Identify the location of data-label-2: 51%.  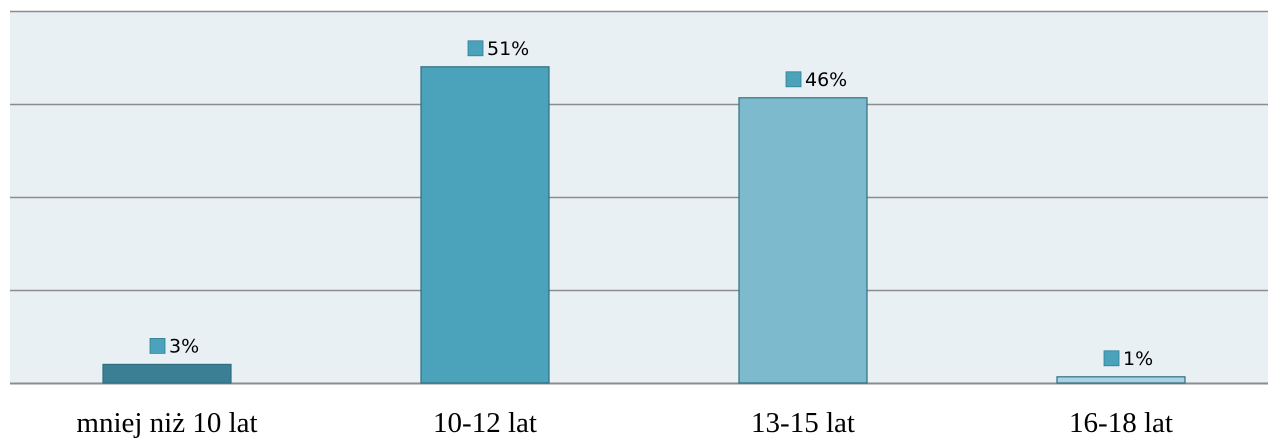
(498, 49).